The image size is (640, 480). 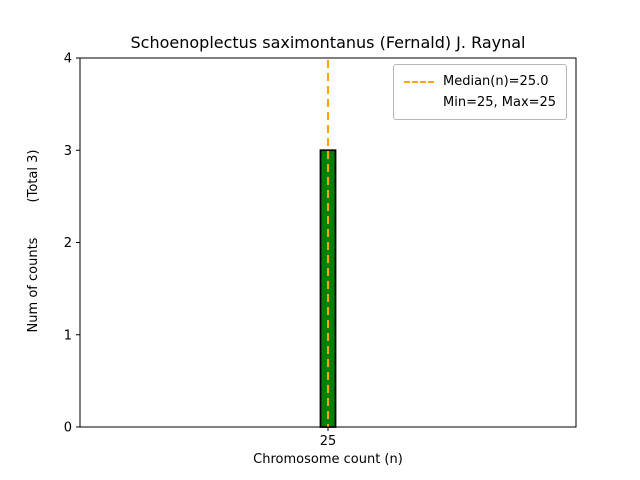 What do you see at coordinates (496, 81) in the screenshot?
I see `legend-label-median: Median(n)=25.0` at bounding box center [496, 81].